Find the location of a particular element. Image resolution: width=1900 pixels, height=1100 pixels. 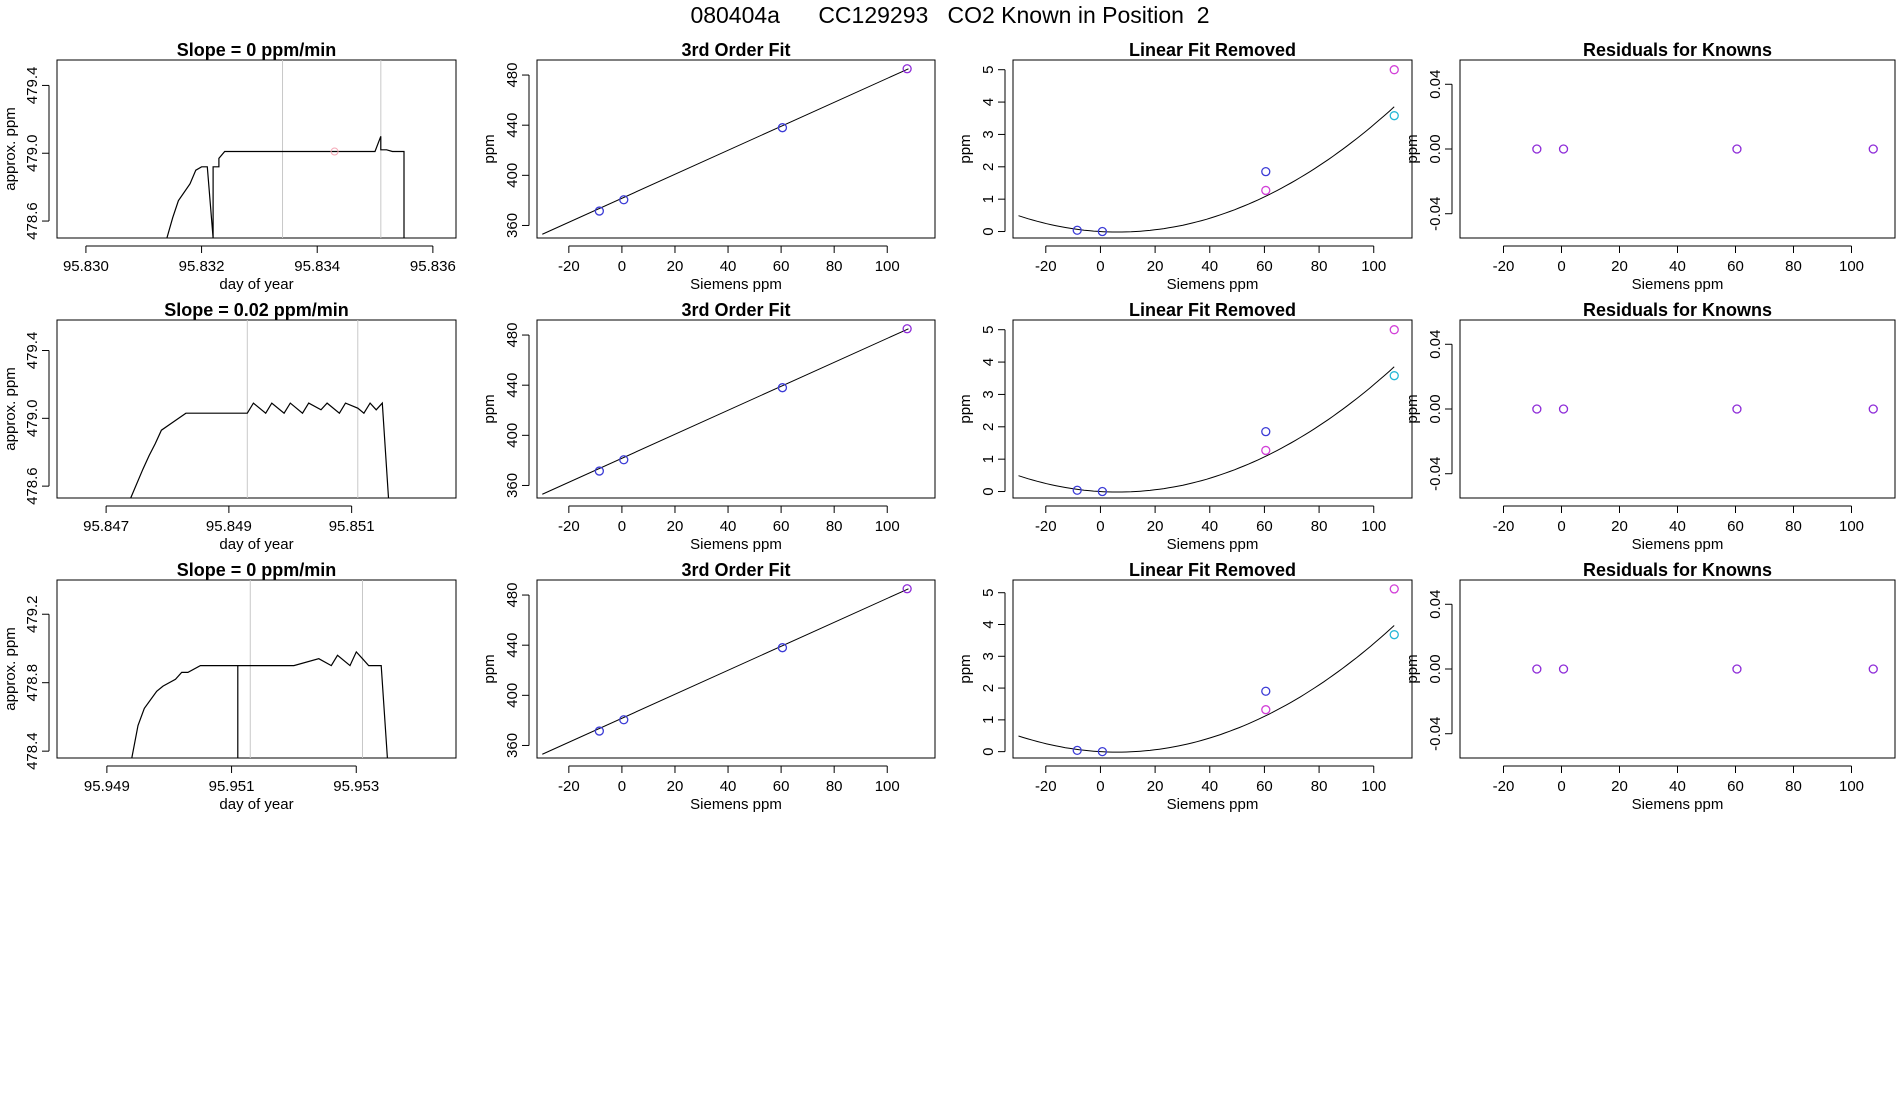

x-tick-label: 95.949 is located at coordinates (107, 786).